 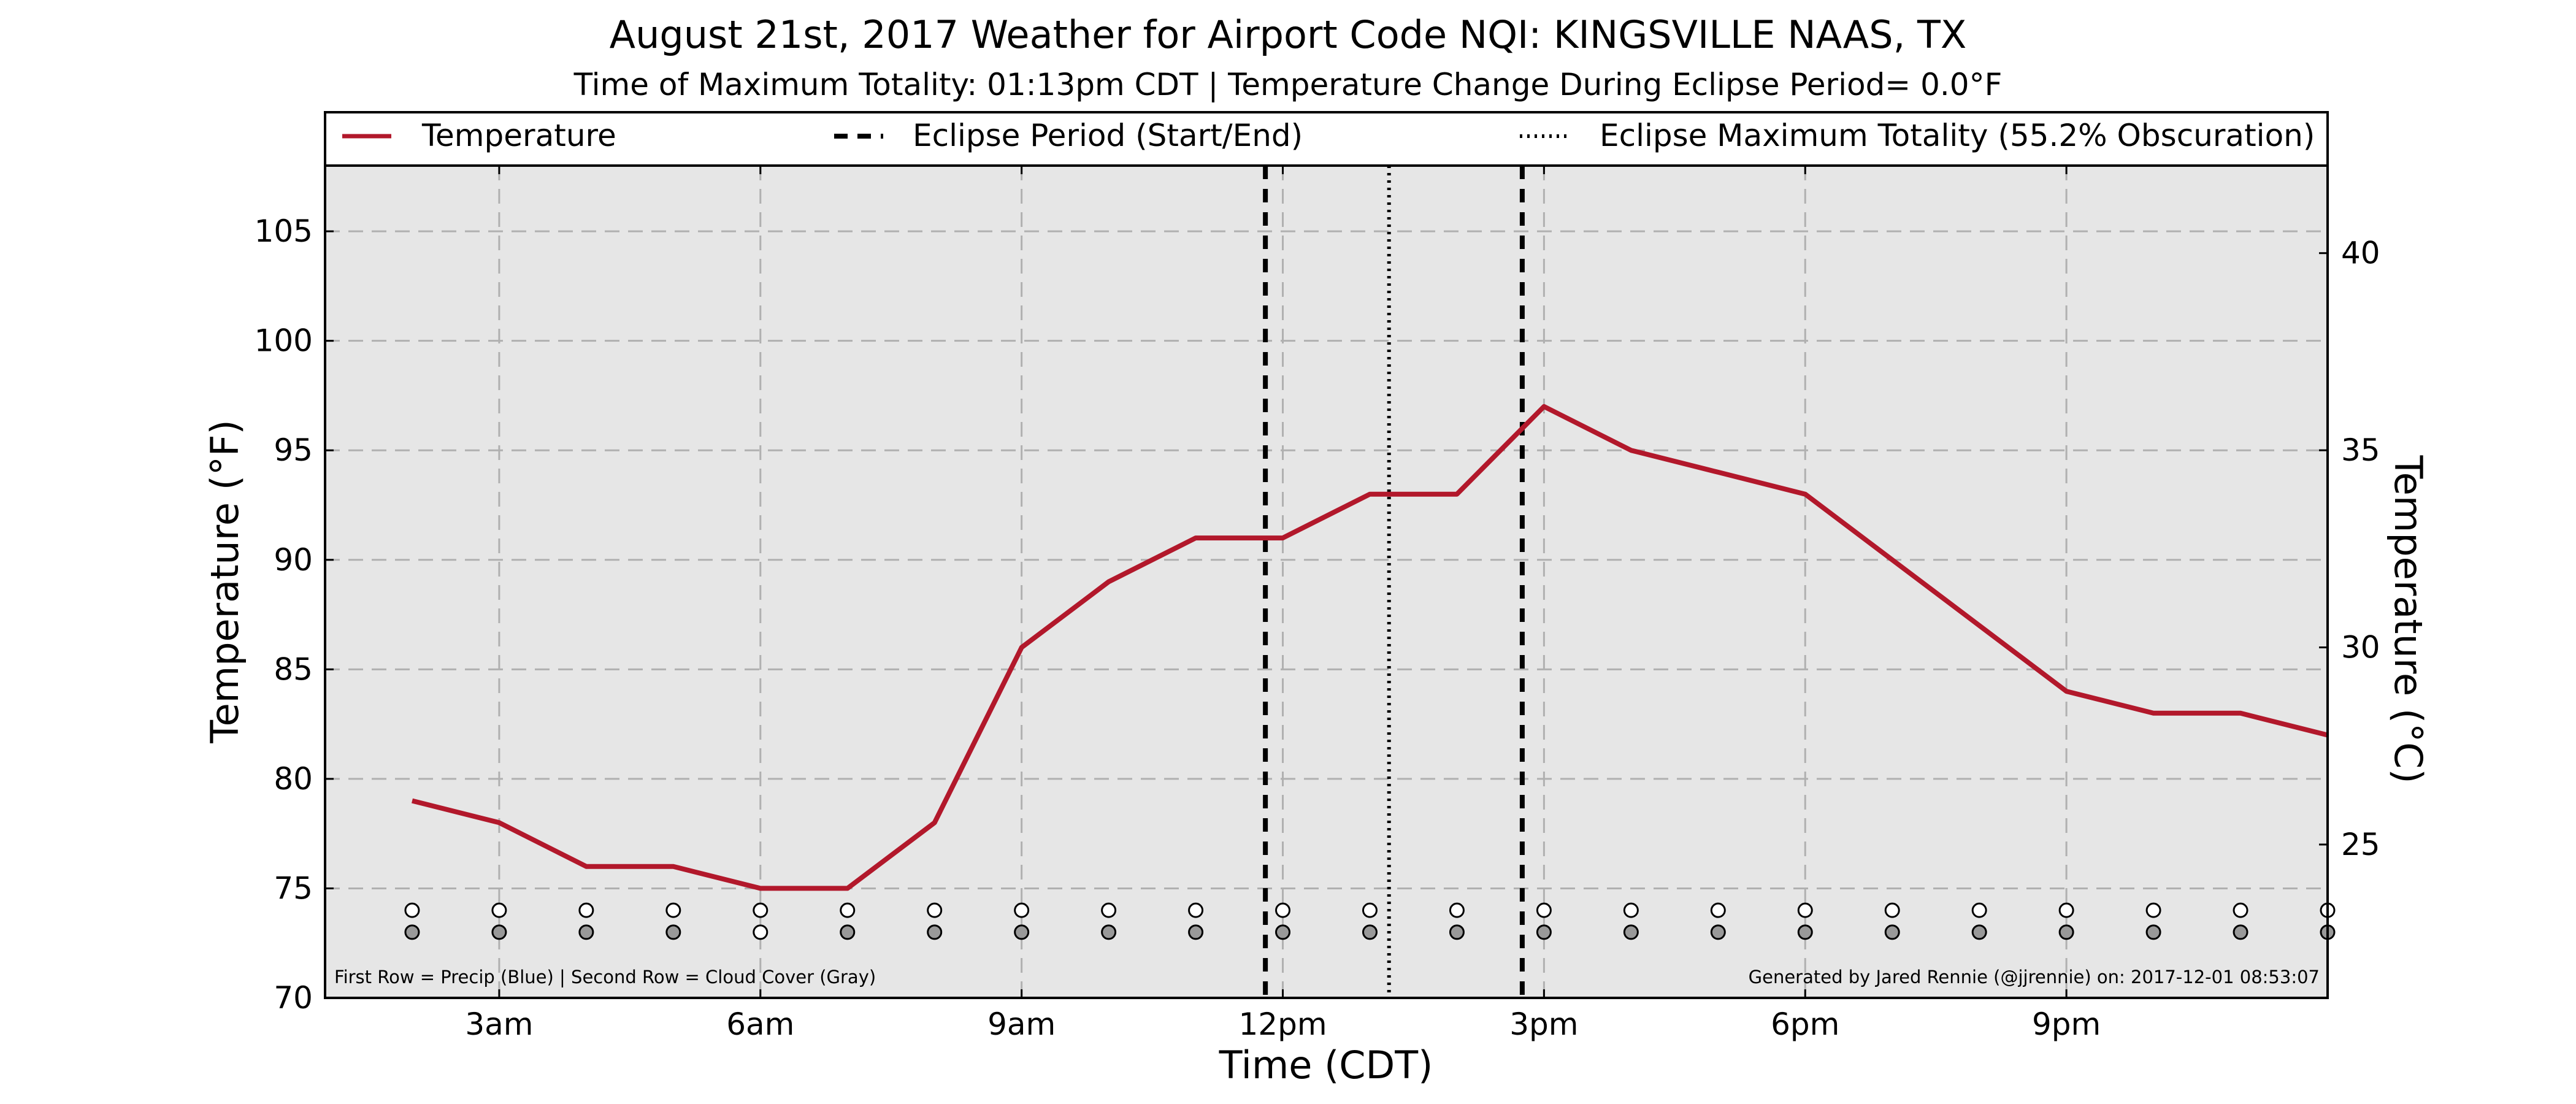 What do you see at coordinates (1394, 582) in the screenshot?
I see `eclipse-lines` at bounding box center [1394, 582].